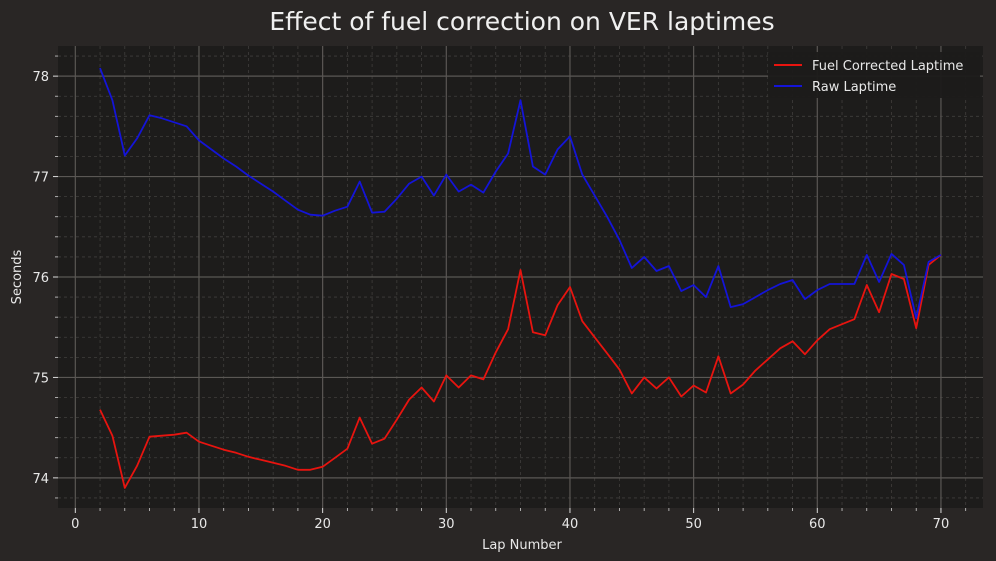  What do you see at coordinates (199, 524) in the screenshot?
I see `x-tick-label: 10` at bounding box center [199, 524].